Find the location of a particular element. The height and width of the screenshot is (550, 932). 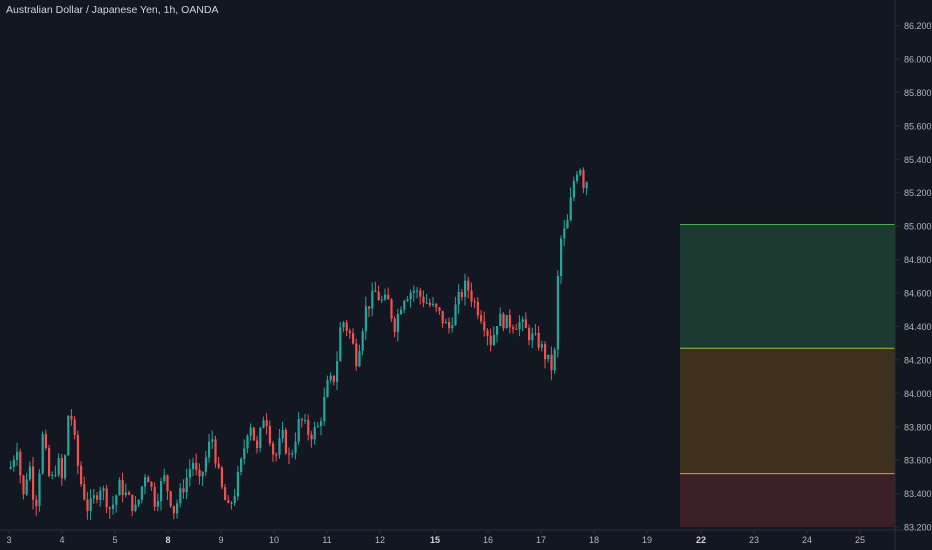

price-tick-label: 85.200 is located at coordinates (918, 193).